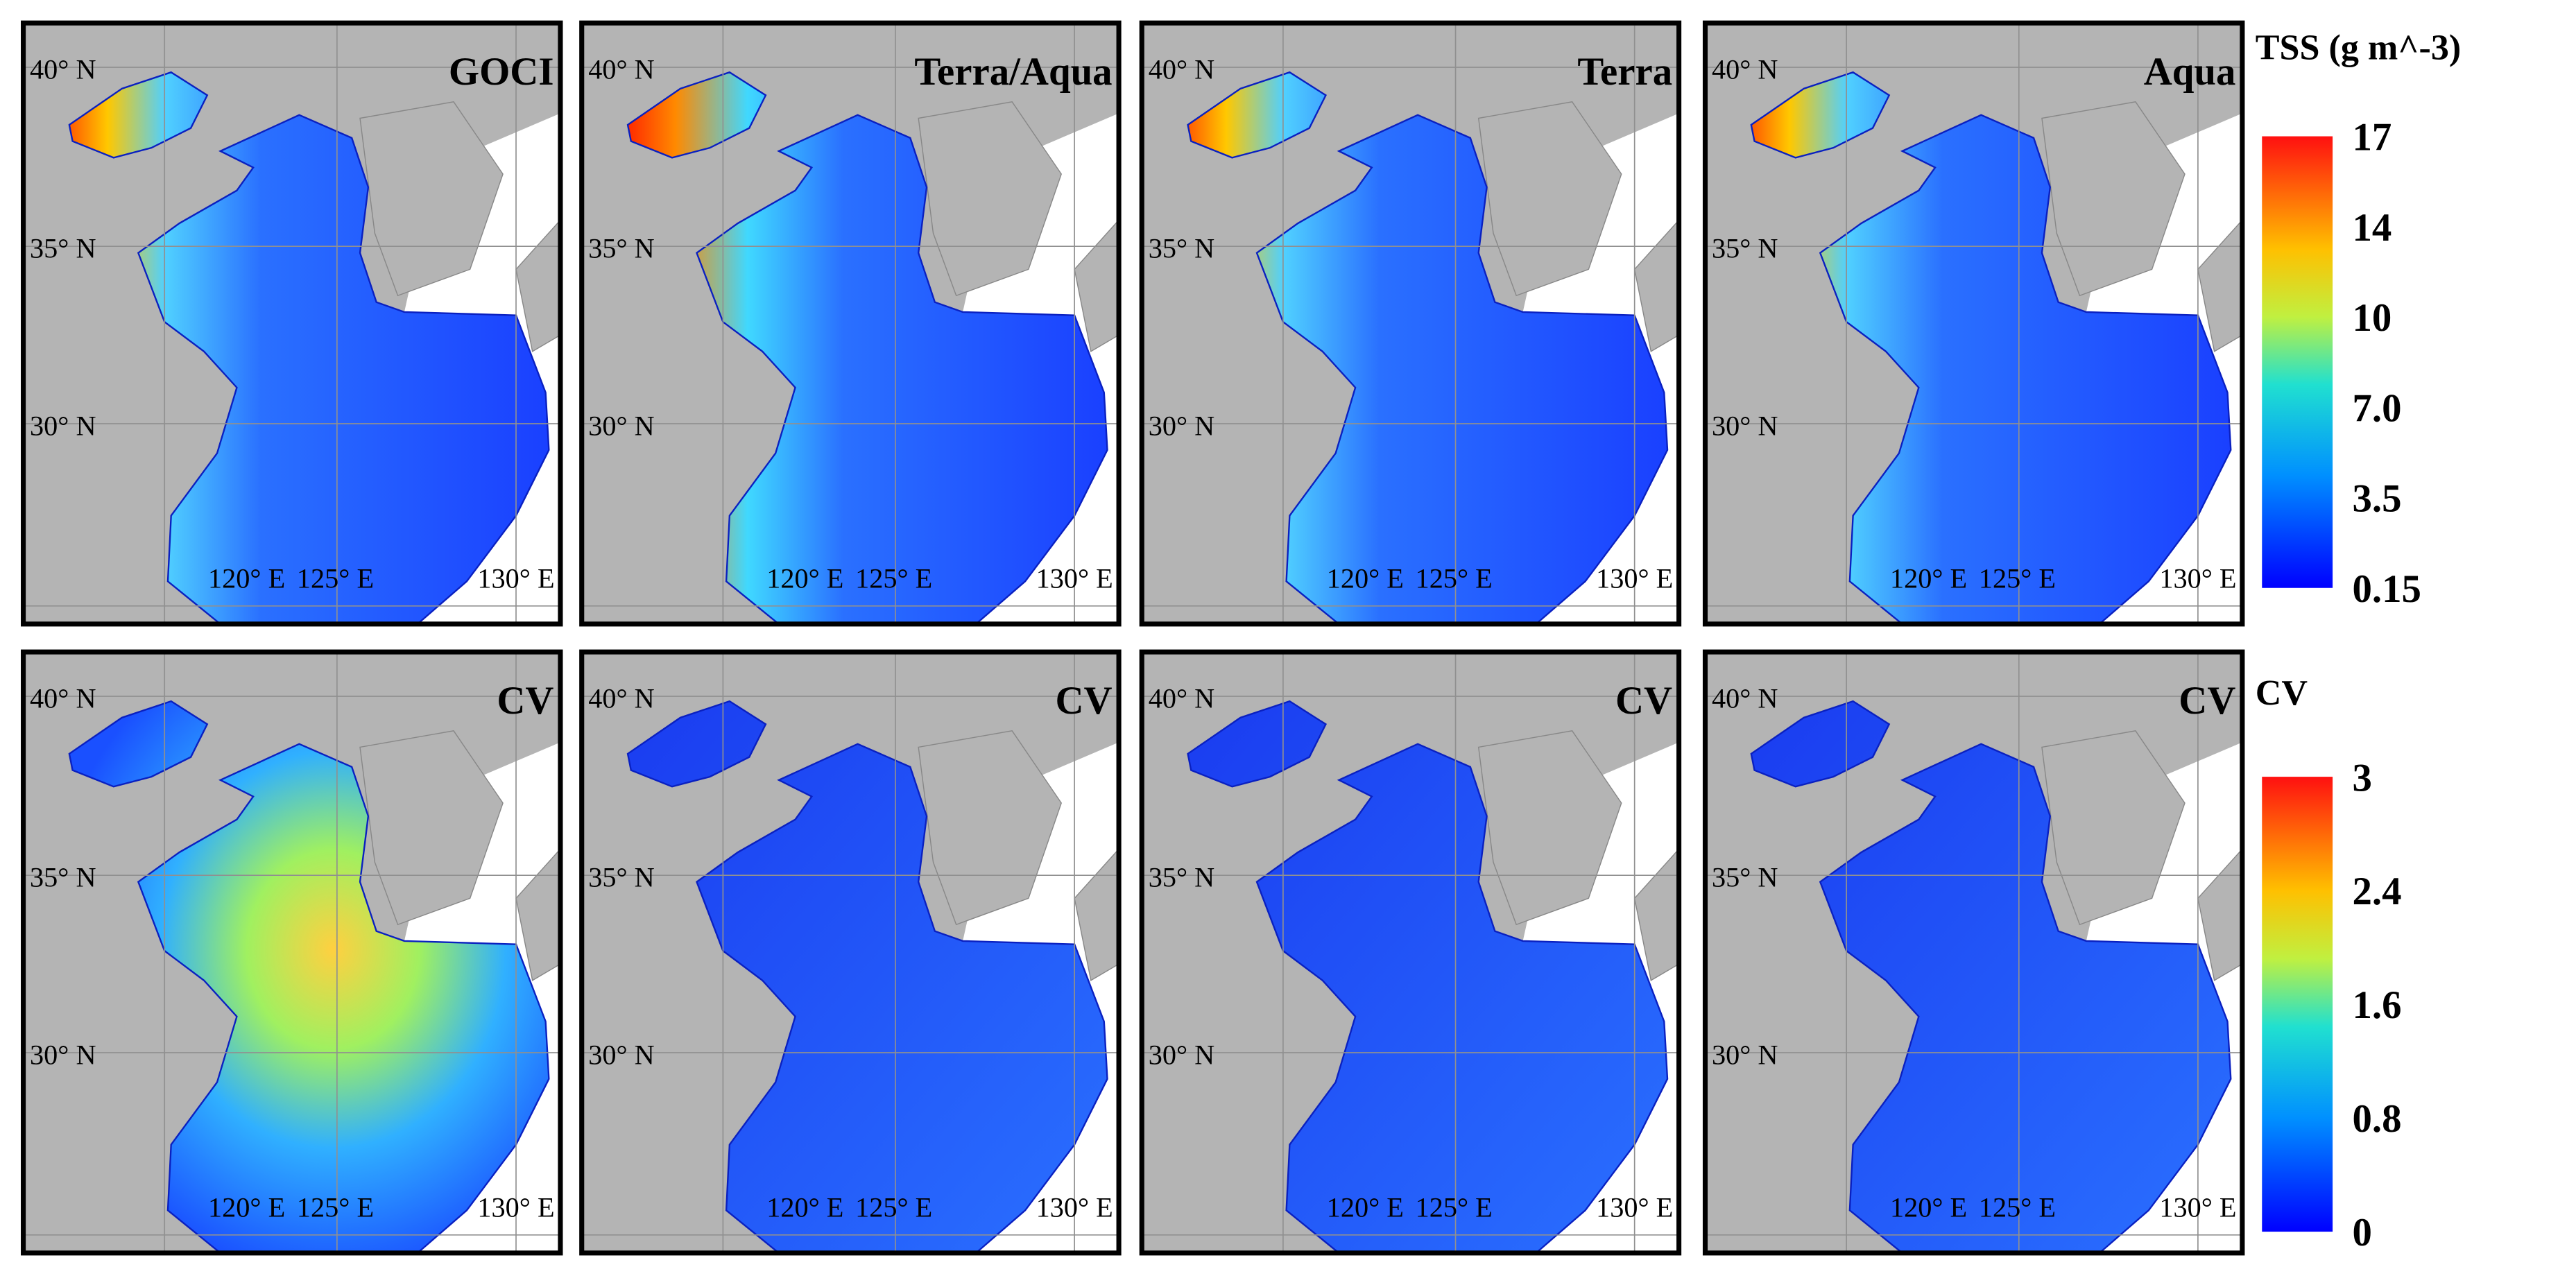  Describe the element at coordinates (2297, 362) in the screenshot. I see `colorbar` at that location.